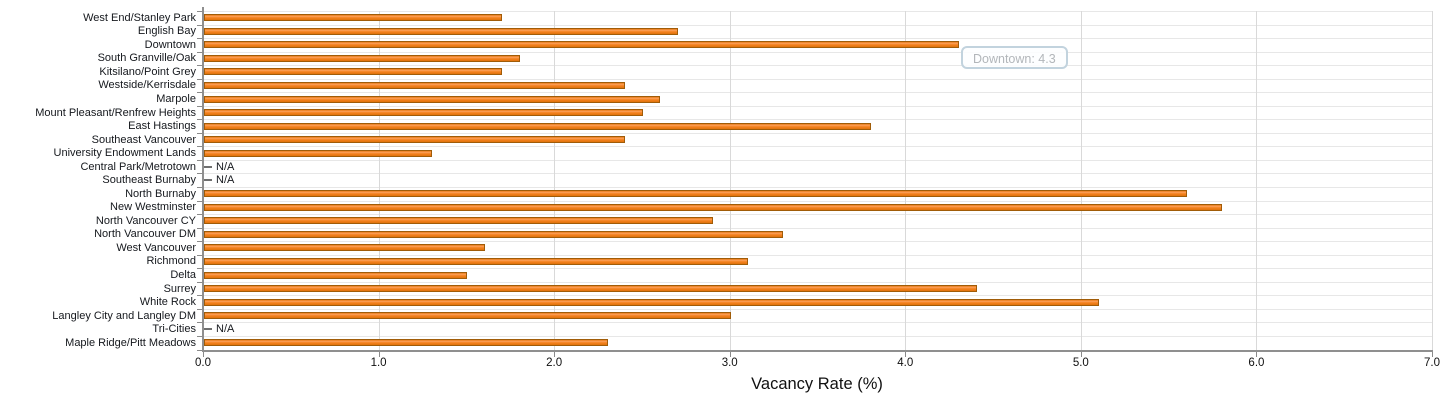  I want to click on category-label: Southeast Vancouver, so click(143, 139).